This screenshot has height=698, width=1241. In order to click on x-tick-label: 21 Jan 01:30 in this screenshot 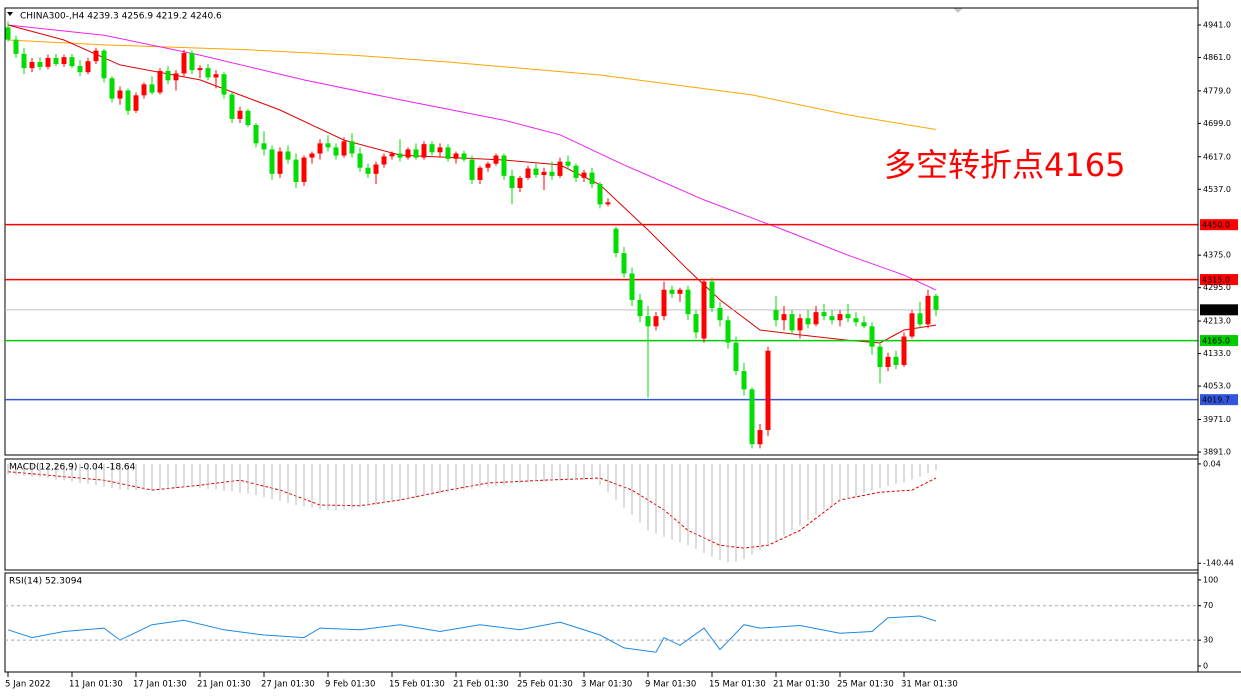, I will do `click(224, 685)`.